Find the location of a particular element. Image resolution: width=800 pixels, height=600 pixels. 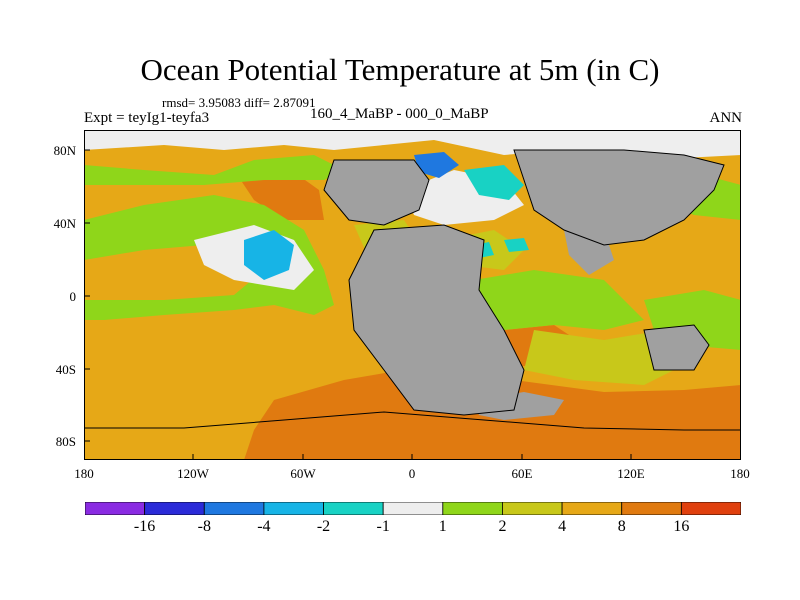

lon-label-0: 0 is located at coordinates (412, 473).